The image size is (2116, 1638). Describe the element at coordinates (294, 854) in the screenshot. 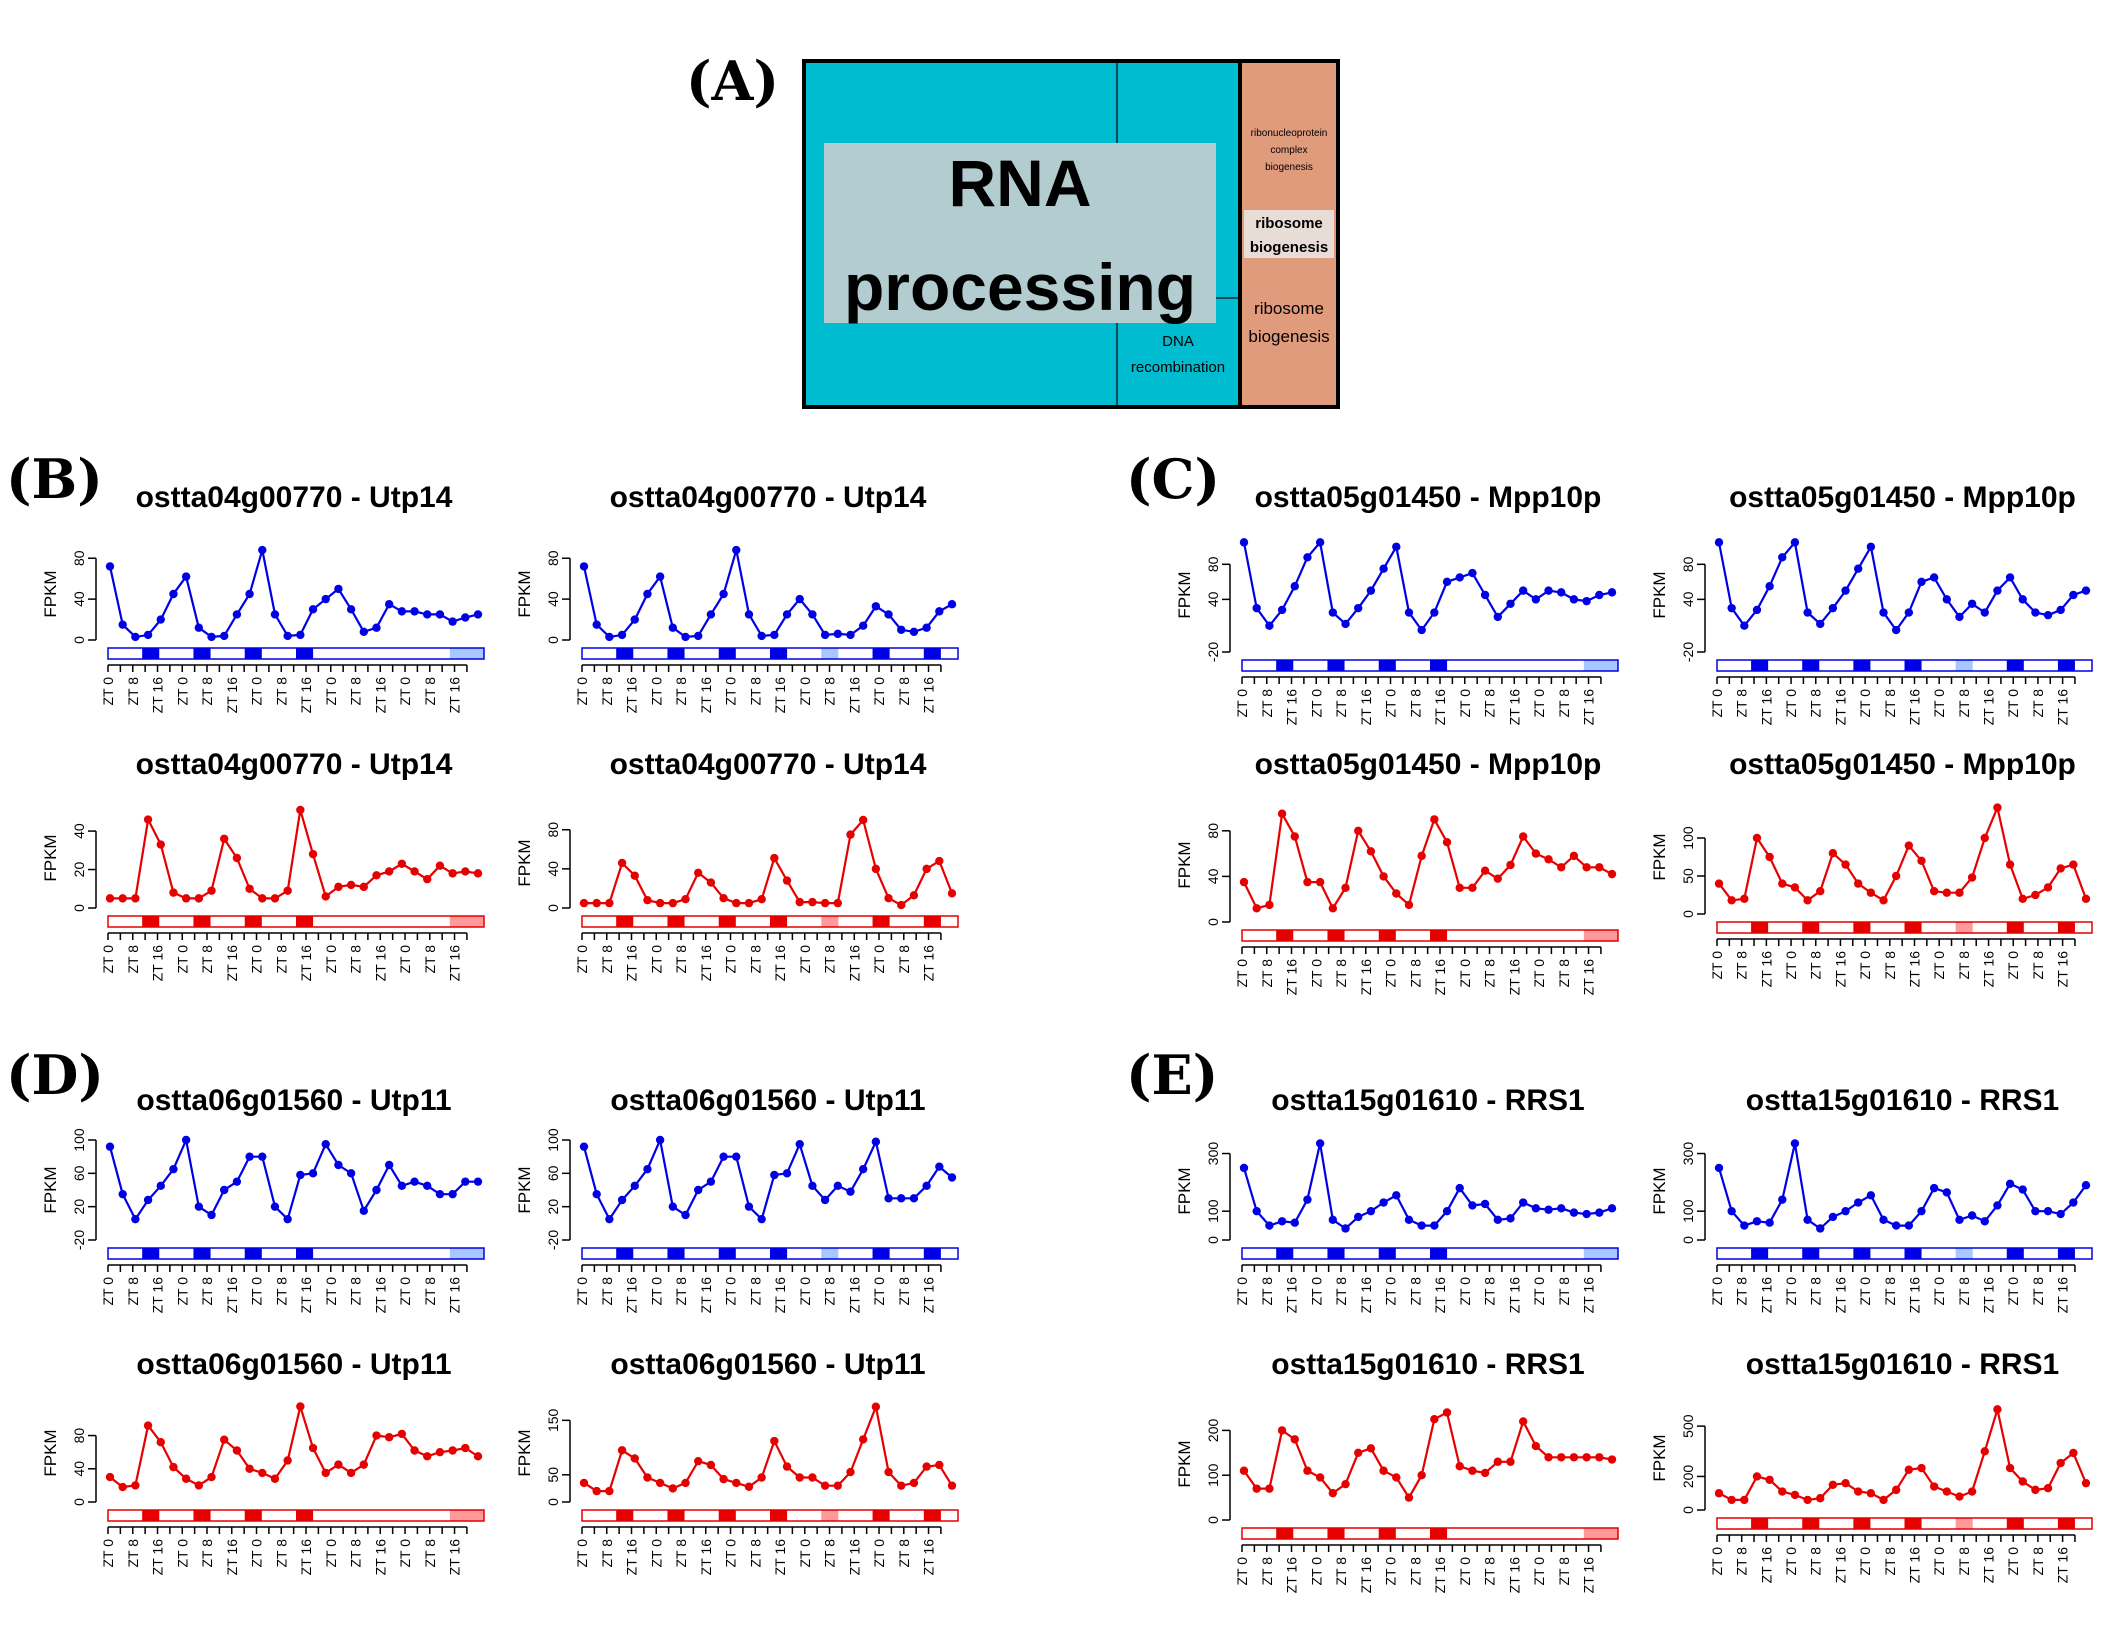

I see `series-line` at that location.